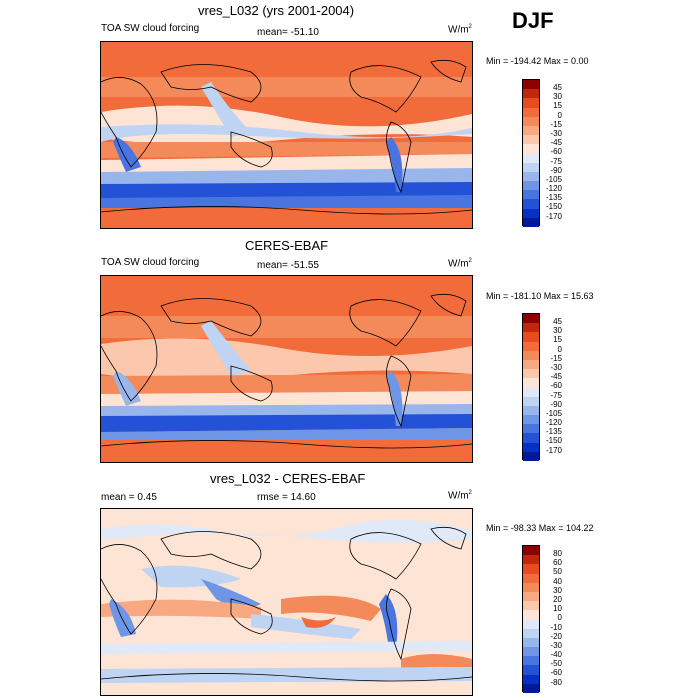 The image size is (700, 700). Describe the element at coordinates (288, 478) in the screenshot. I see `panel-3-title: vres_L032 - CERES-EBAF` at that location.